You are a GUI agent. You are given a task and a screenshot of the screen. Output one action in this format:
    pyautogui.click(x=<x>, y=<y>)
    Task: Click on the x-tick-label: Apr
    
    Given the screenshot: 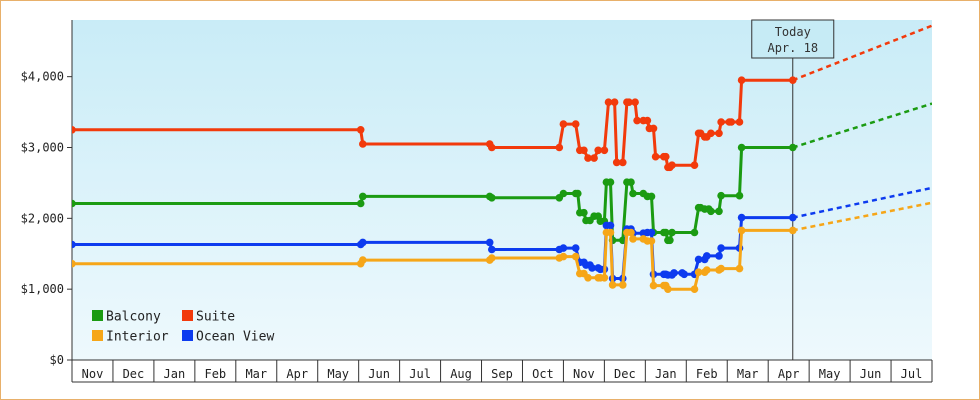 What is the action you would take?
    pyautogui.click(x=789, y=374)
    